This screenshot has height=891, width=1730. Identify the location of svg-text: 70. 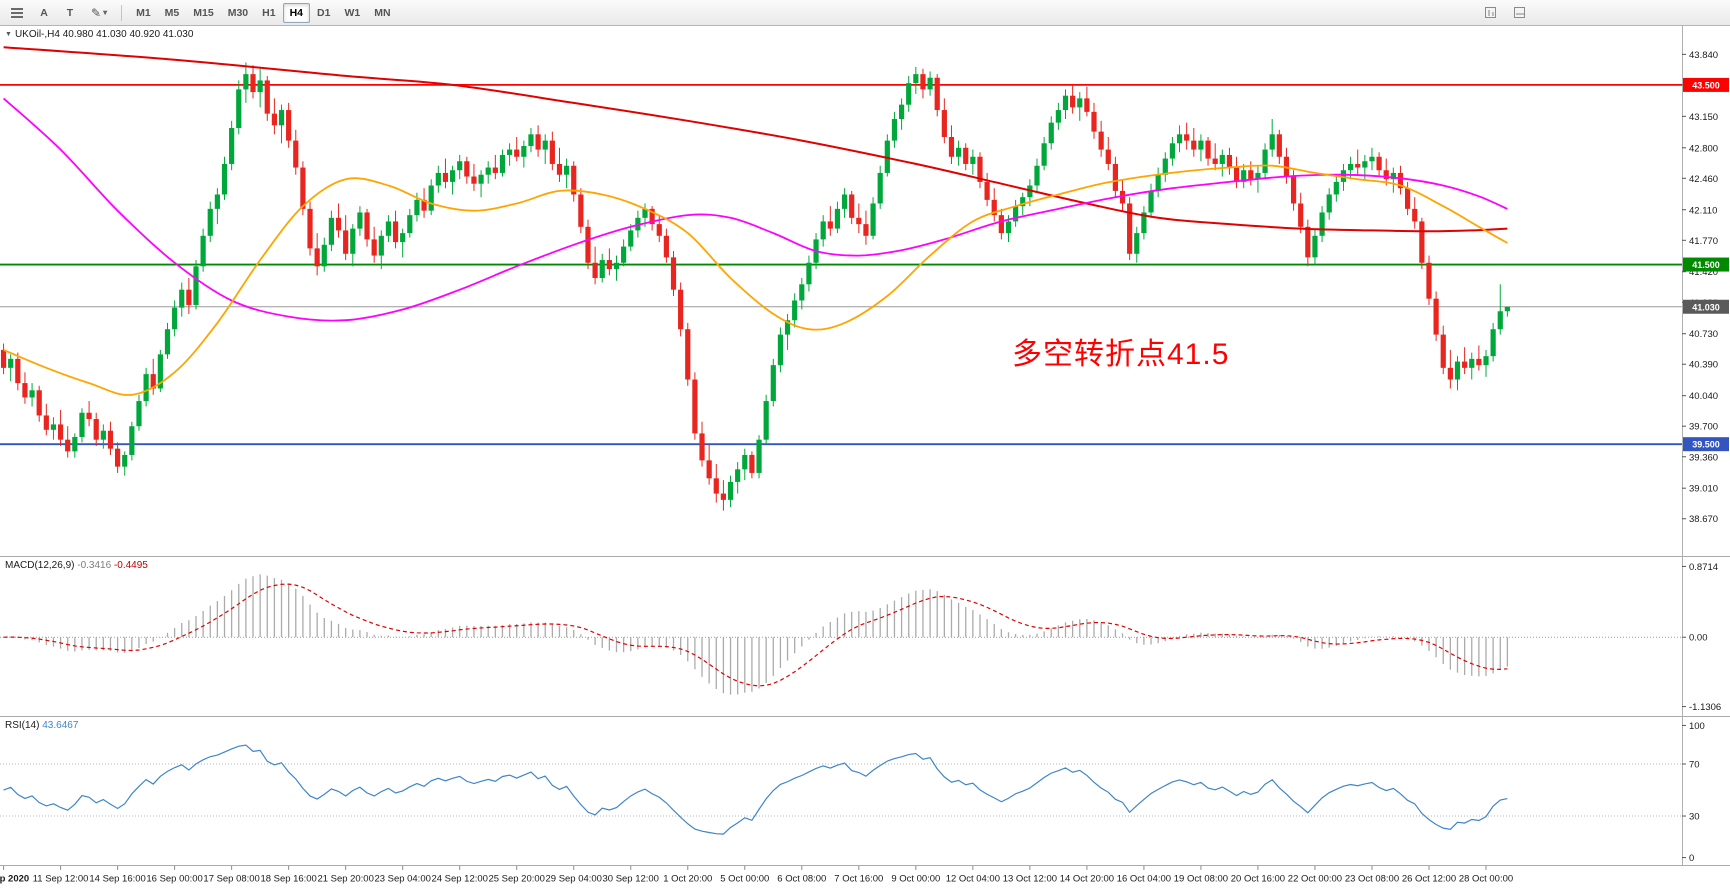
(1694, 764).